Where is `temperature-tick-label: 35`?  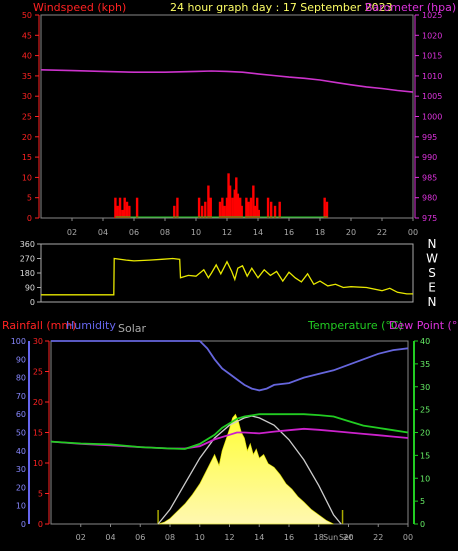 temperature-tick-label: 35 is located at coordinates (425, 364).